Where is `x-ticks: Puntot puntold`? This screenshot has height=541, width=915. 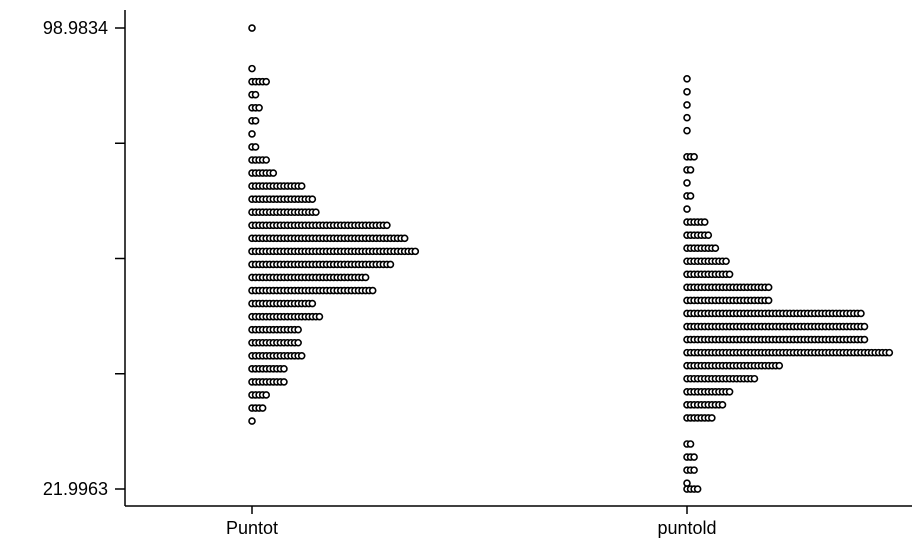
x-ticks: Puntot puntold is located at coordinates (471, 522).